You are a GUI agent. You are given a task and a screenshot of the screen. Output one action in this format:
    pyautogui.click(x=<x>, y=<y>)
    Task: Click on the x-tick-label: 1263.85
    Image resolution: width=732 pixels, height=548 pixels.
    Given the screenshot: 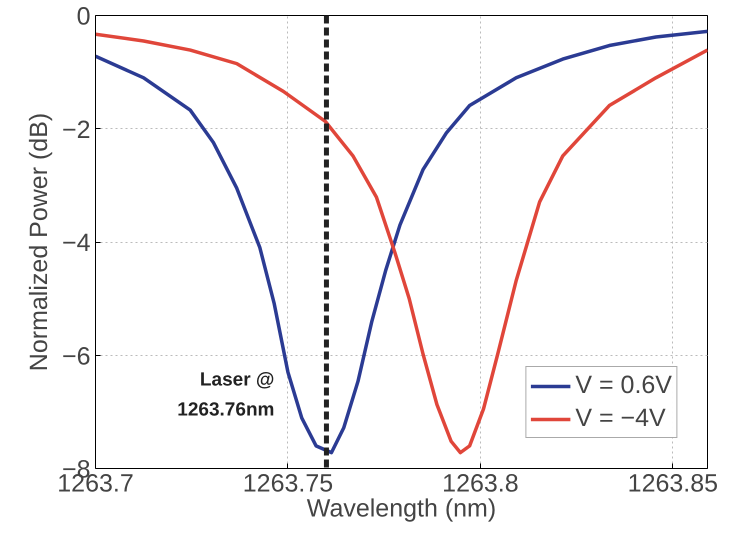 What is the action you would take?
    pyautogui.click(x=673, y=484)
    